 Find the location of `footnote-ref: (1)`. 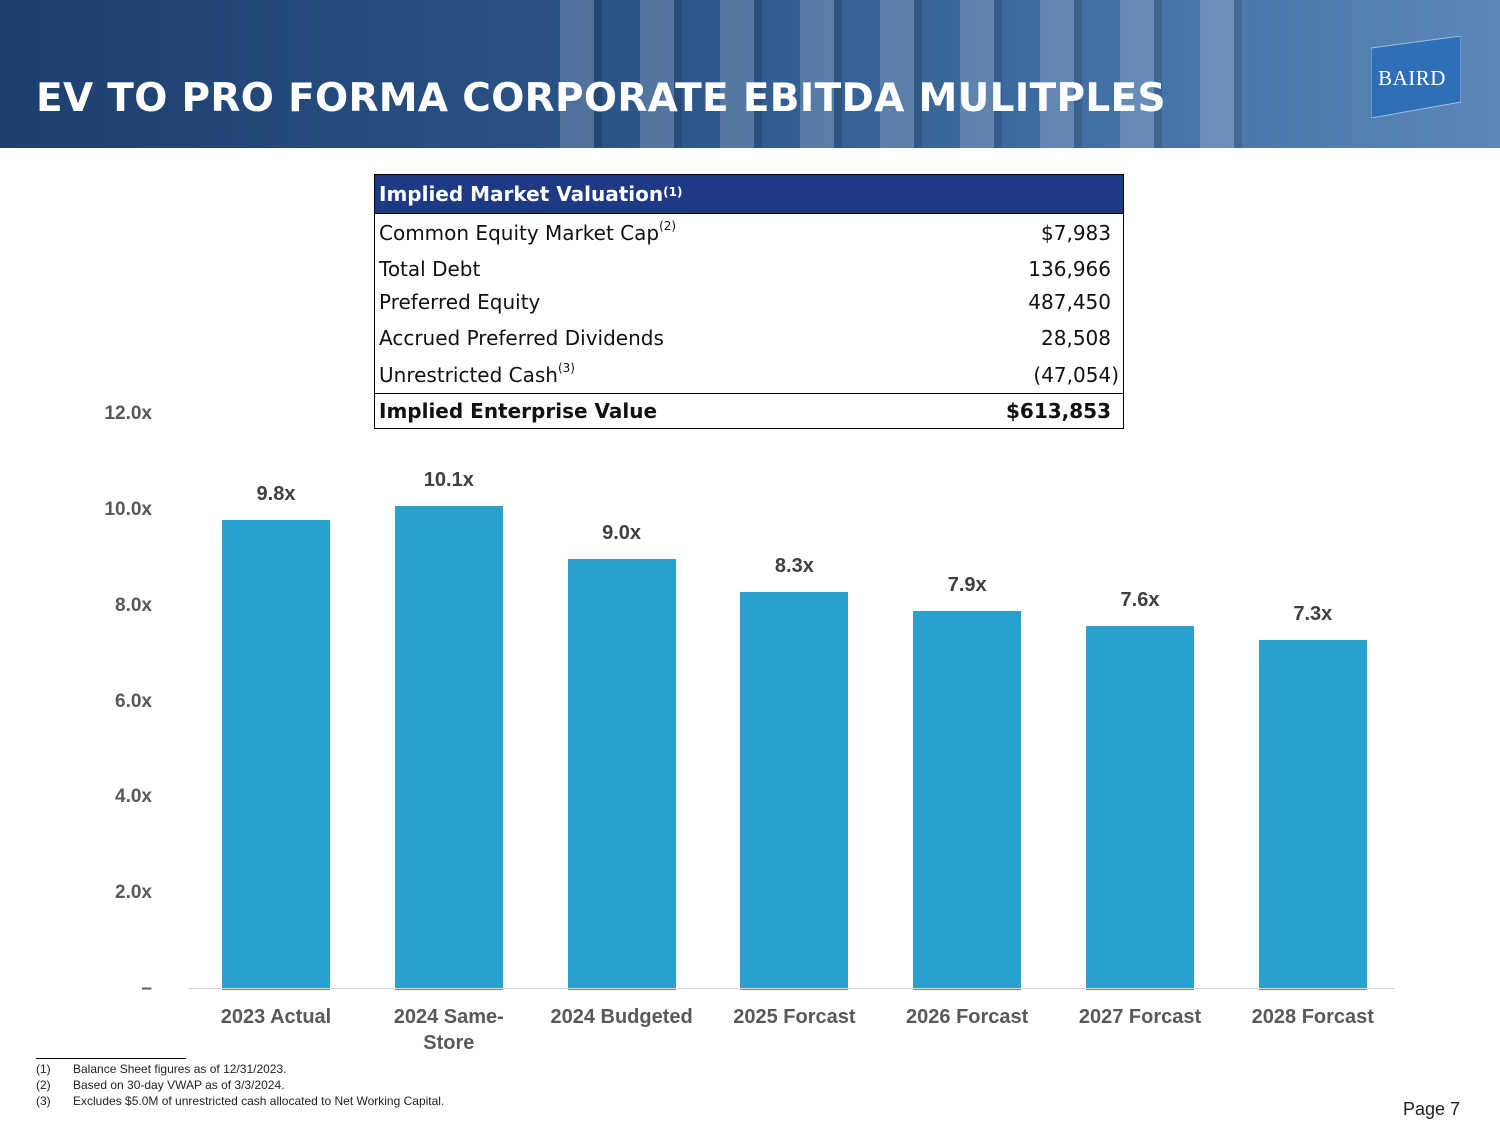

footnote-ref: (1) is located at coordinates (673, 192).